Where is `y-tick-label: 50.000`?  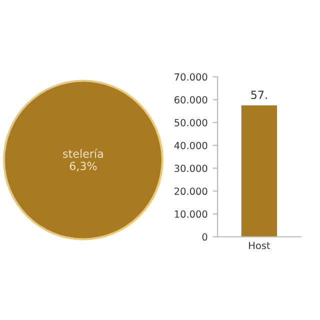
y-tick-label: 50.000 is located at coordinates (191, 122).